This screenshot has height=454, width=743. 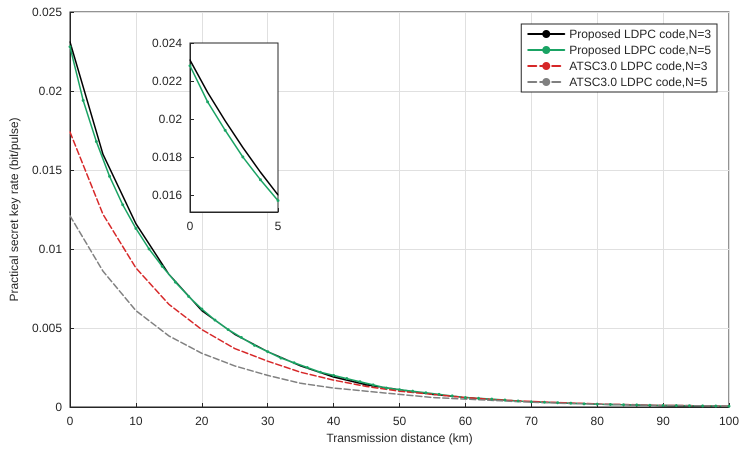 I want to click on legend-label: ATSC3.0 LDPC code,N=5, so click(x=638, y=82).